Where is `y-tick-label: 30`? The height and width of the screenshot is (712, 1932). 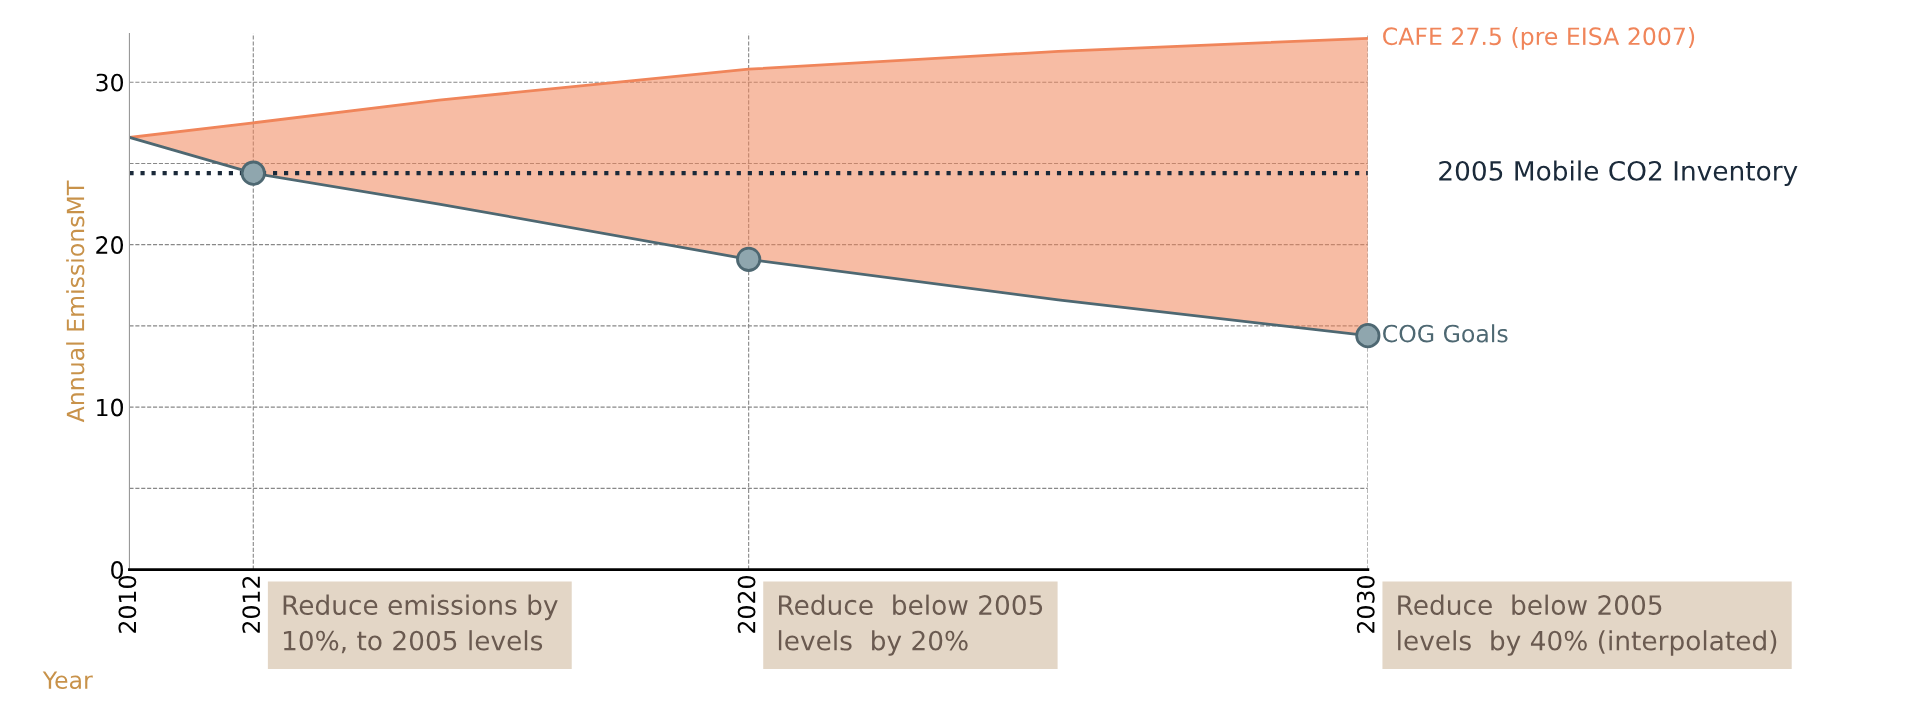 y-tick-label: 30 is located at coordinates (110, 82).